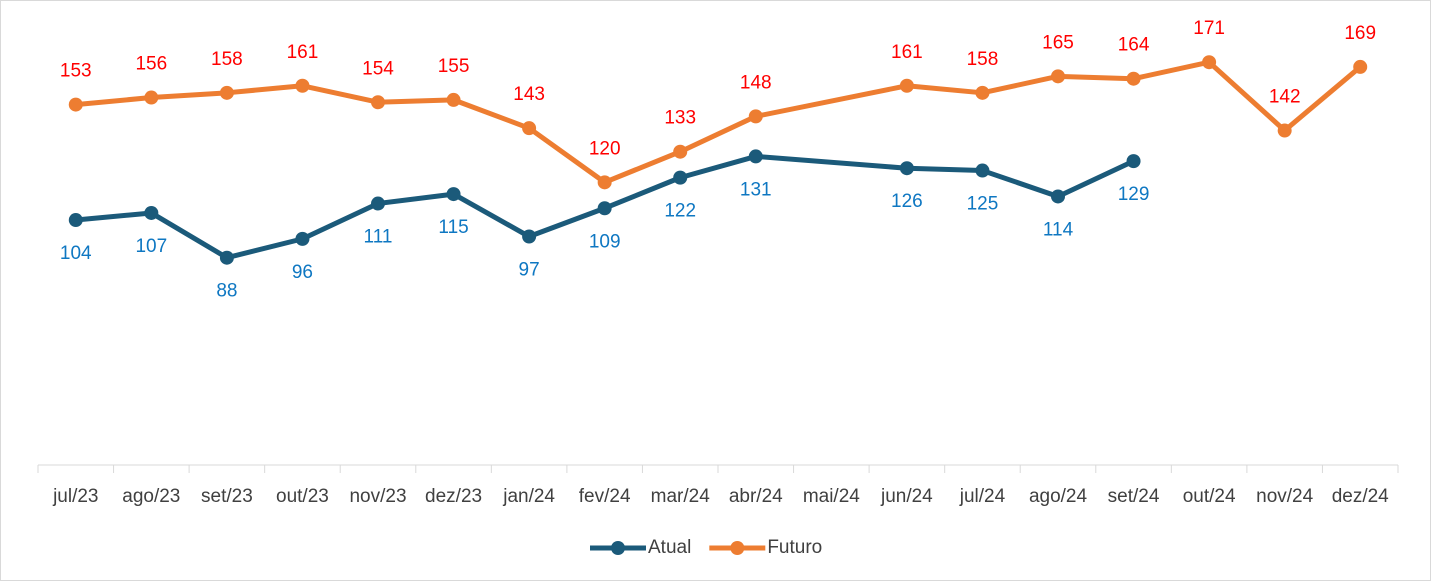 The width and height of the screenshot is (1431, 581). I want to click on data-label: 107, so click(151, 246).